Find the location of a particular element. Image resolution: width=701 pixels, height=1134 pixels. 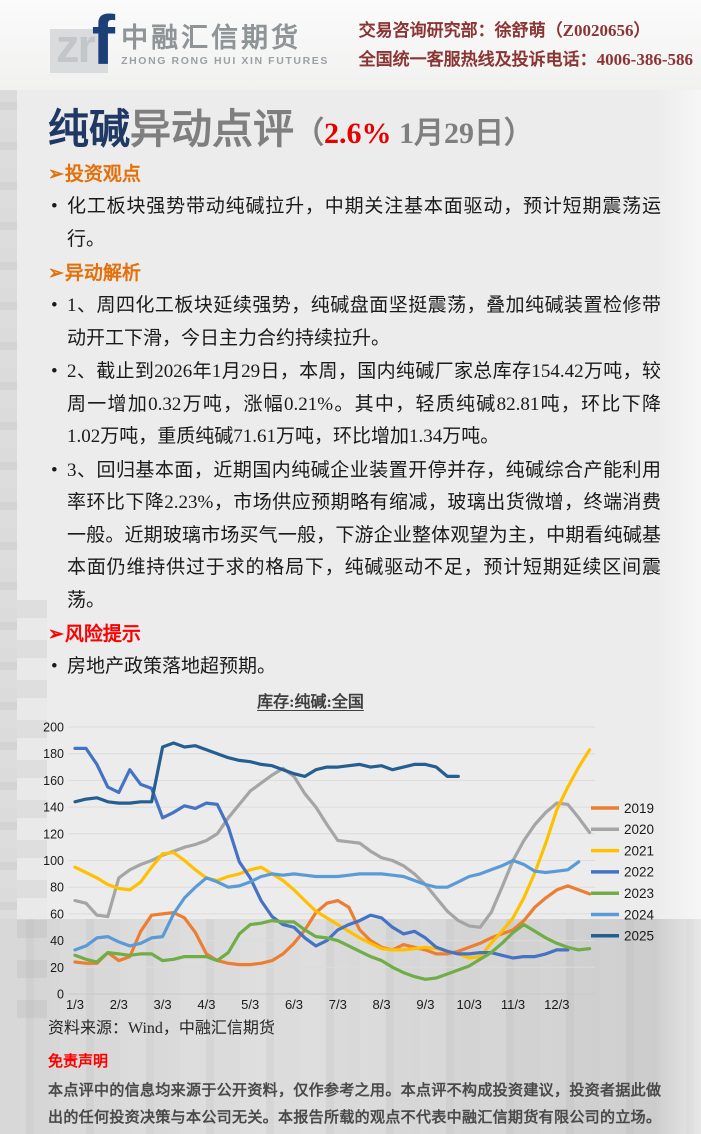

legend-label-2019: 2019 is located at coordinates (639, 807).